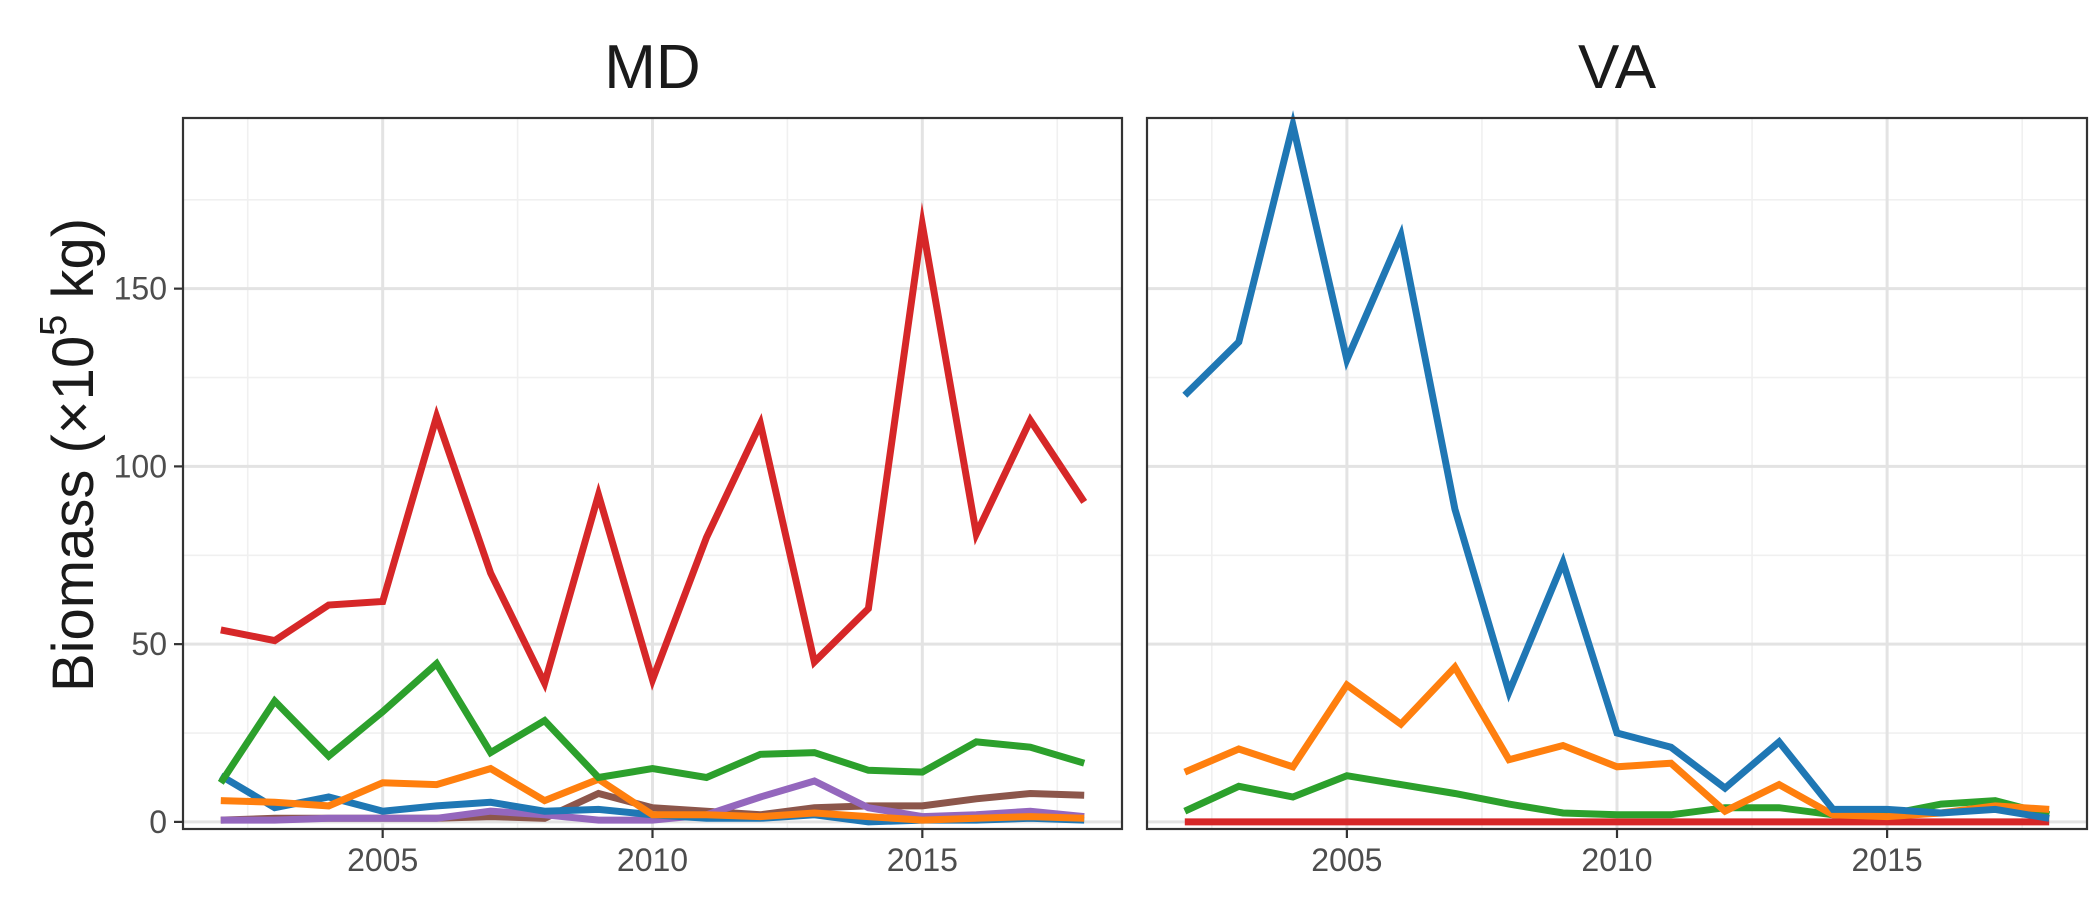  Describe the element at coordinates (73, 514) in the screenshot. I see `y-axis-title-main: Biomass (×10` at that location.